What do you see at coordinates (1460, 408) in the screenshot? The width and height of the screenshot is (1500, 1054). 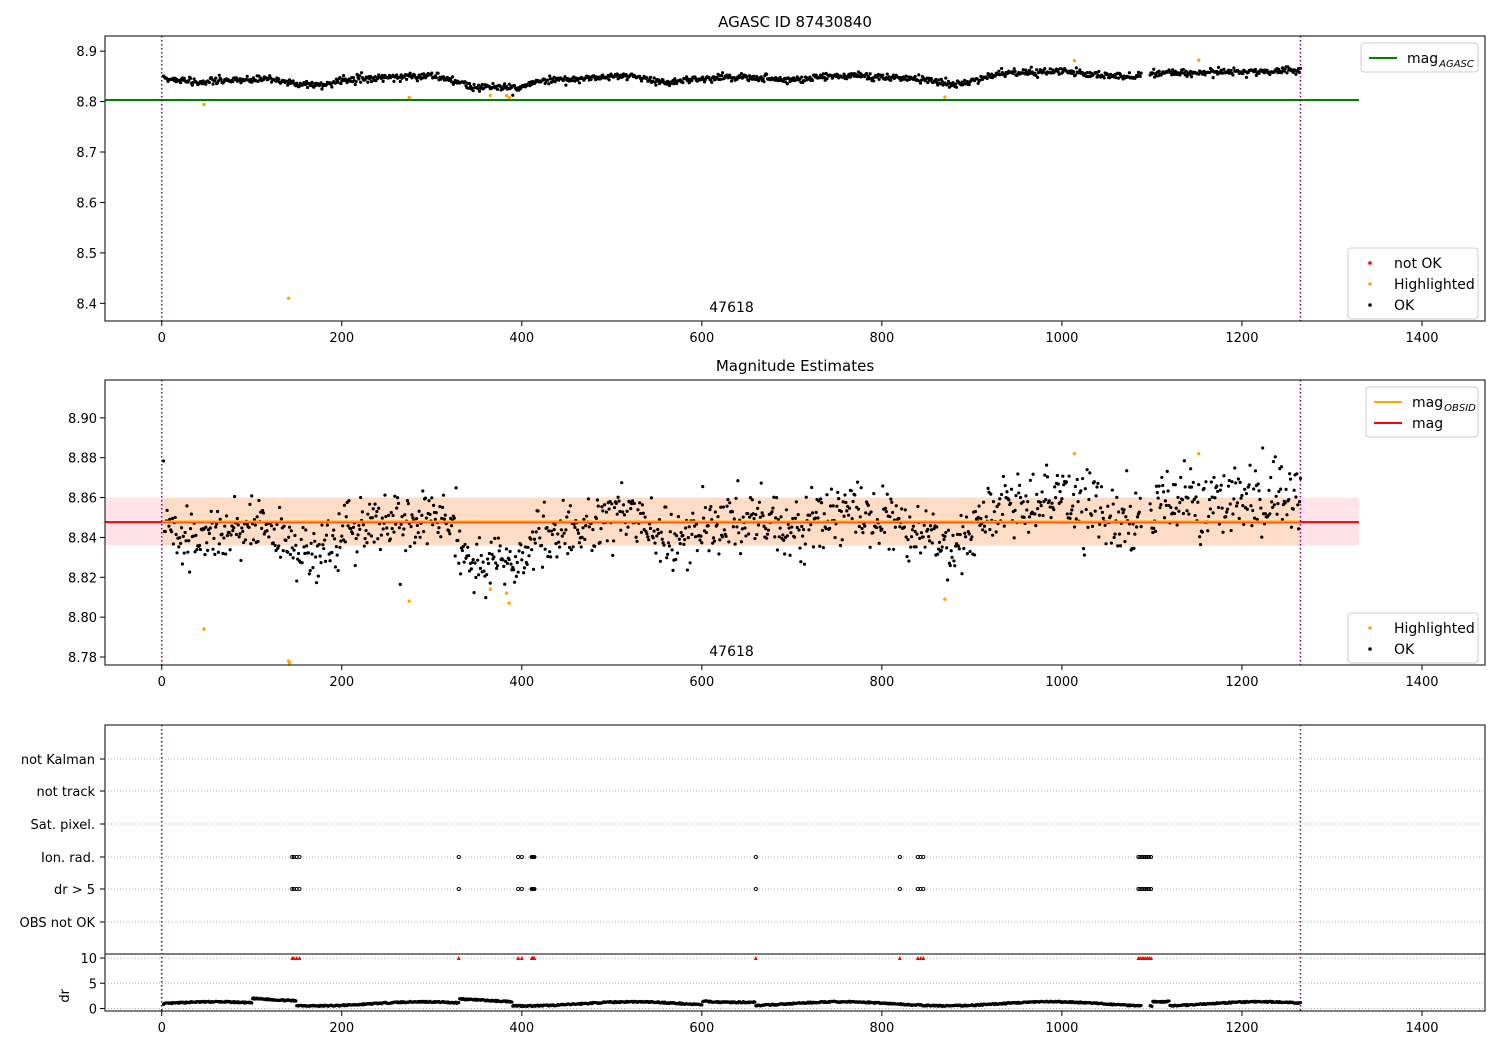 I see `legend-subscript: OBSID` at bounding box center [1460, 408].